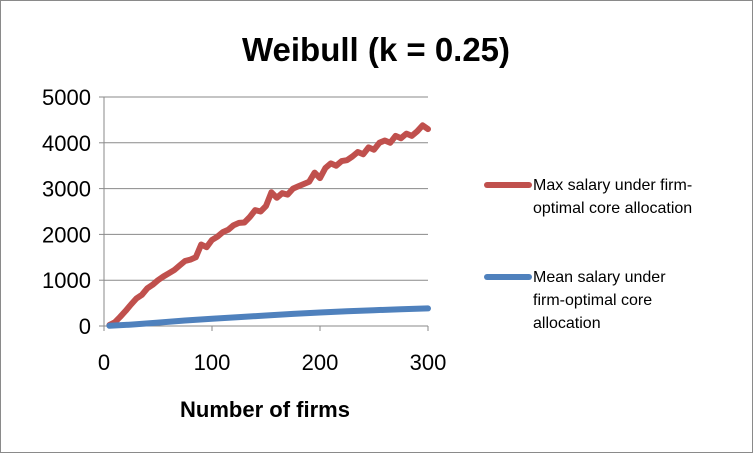 The image size is (753, 453). I want to click on x-tick-label-0: 0, so click(104, 362).